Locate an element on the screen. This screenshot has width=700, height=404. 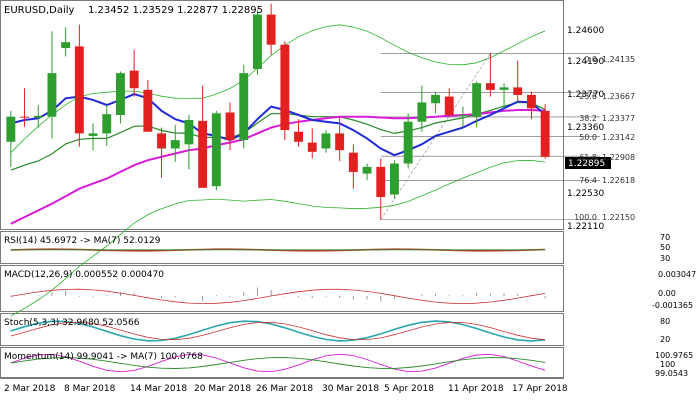
fib-value: 1.23142 is located at coordinates (618, 137).